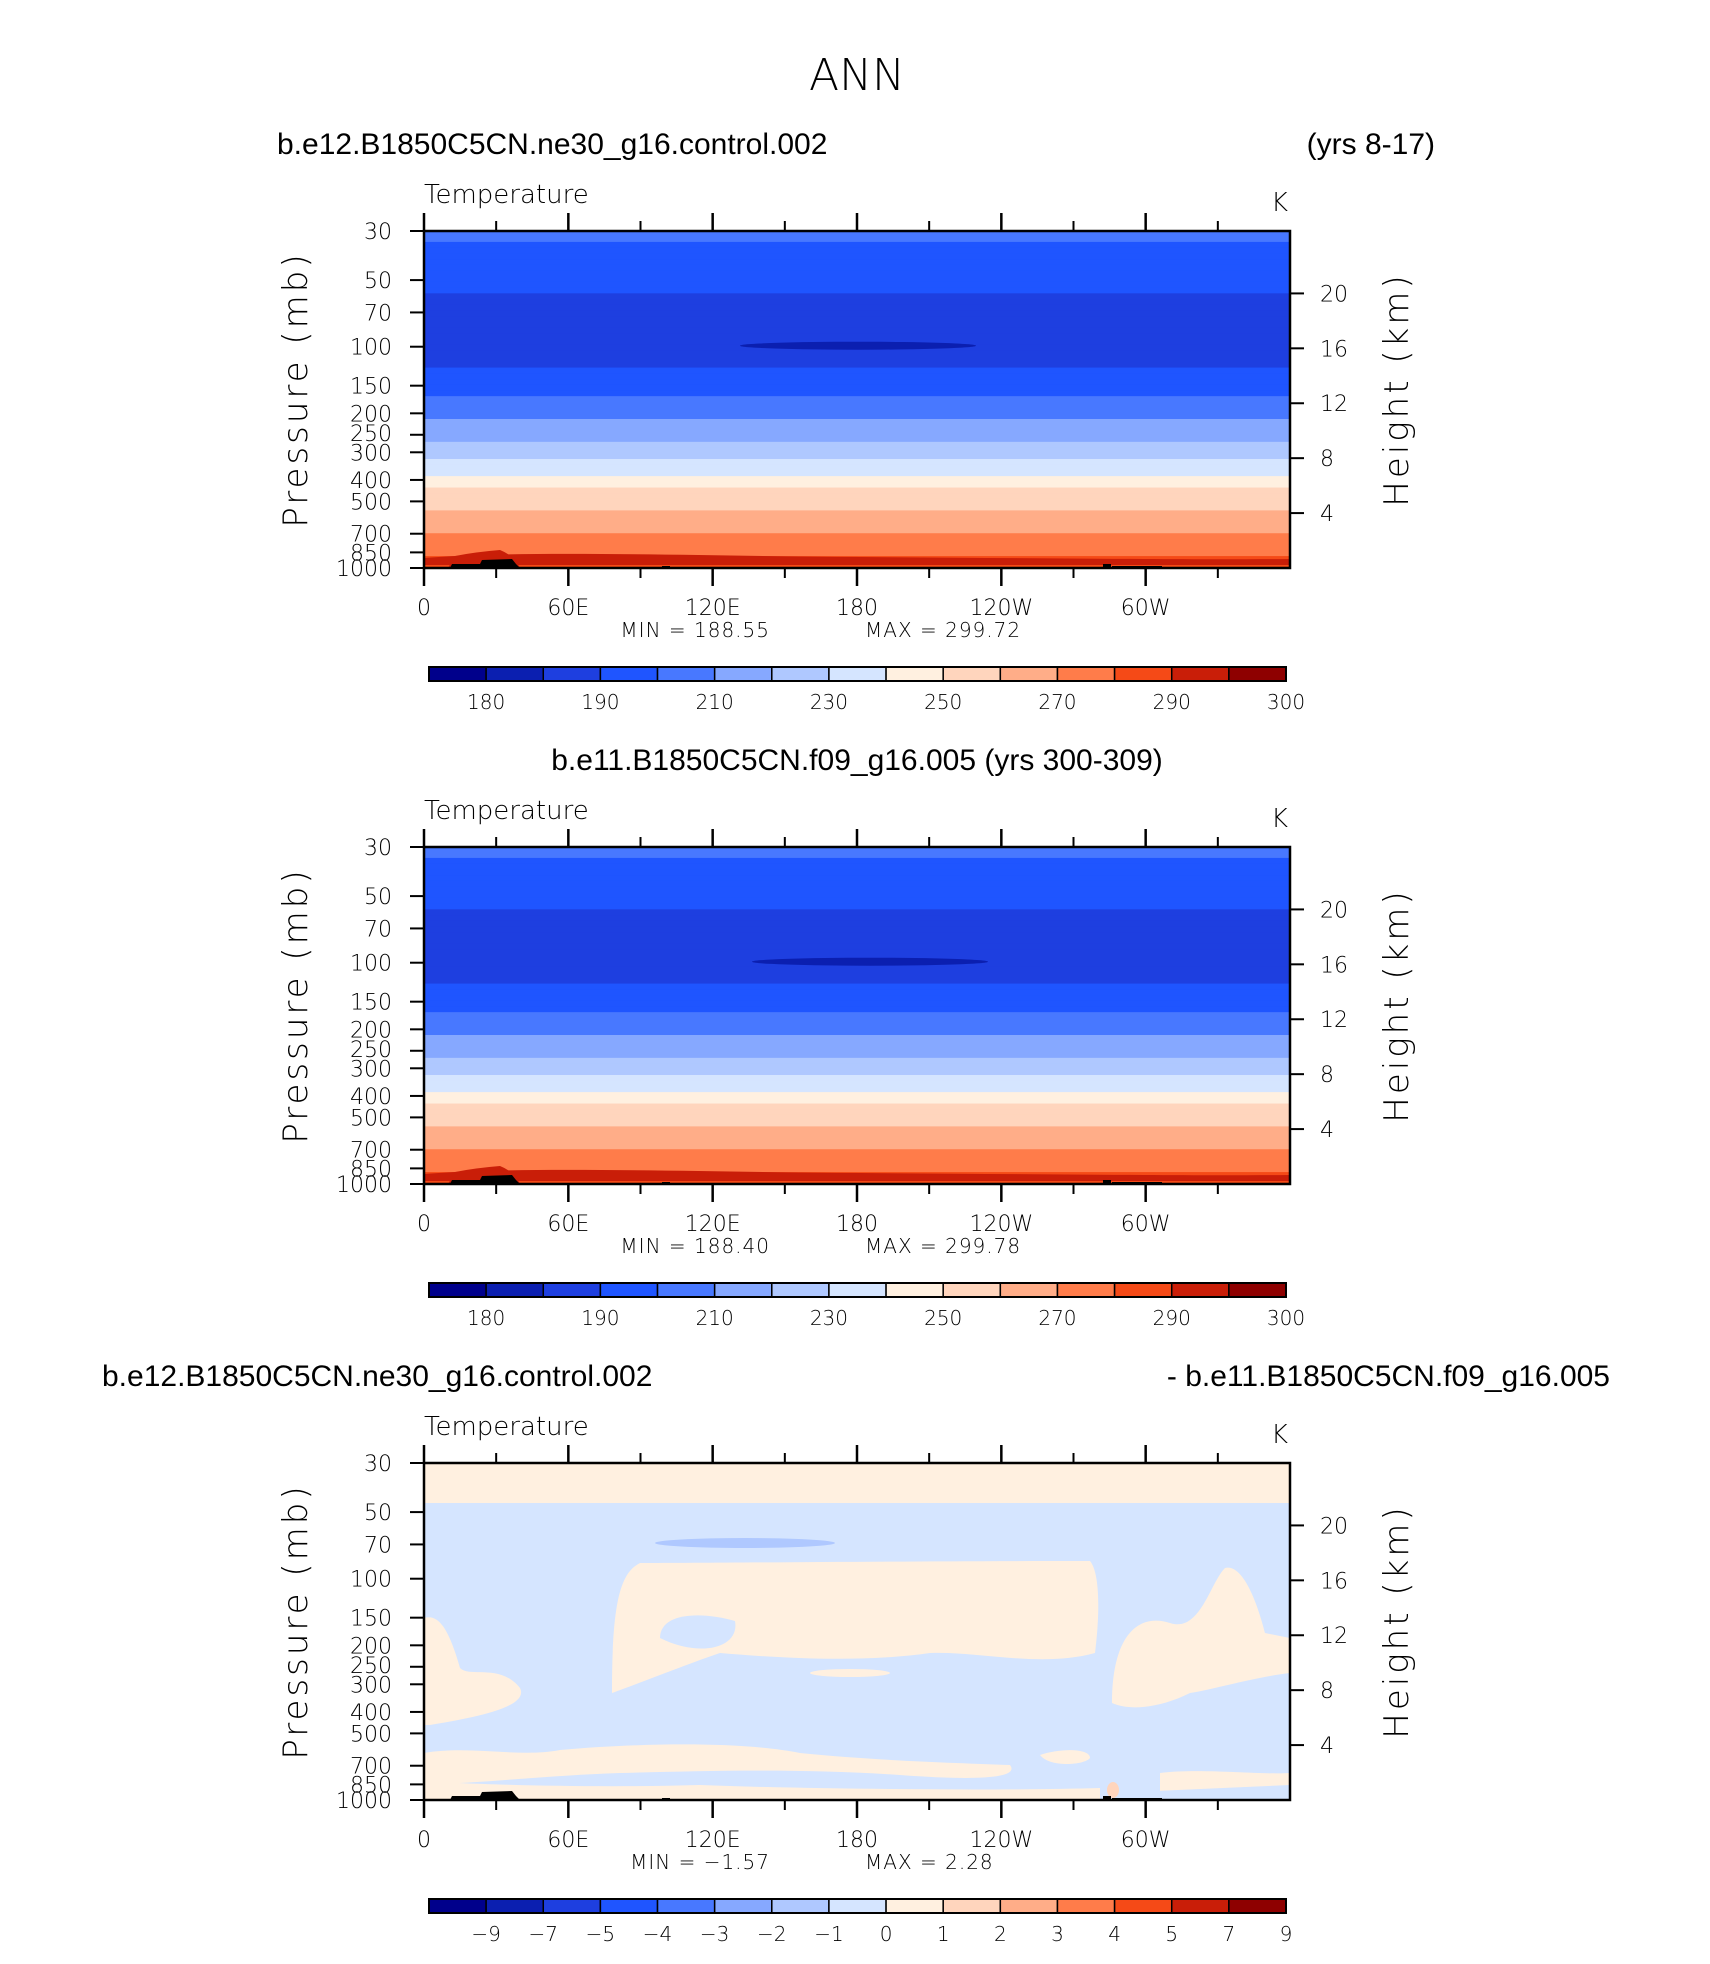 This screenshot has height=1964, width=1710. I want to click on pressure-tick-label: 200, so click(371, 1646).